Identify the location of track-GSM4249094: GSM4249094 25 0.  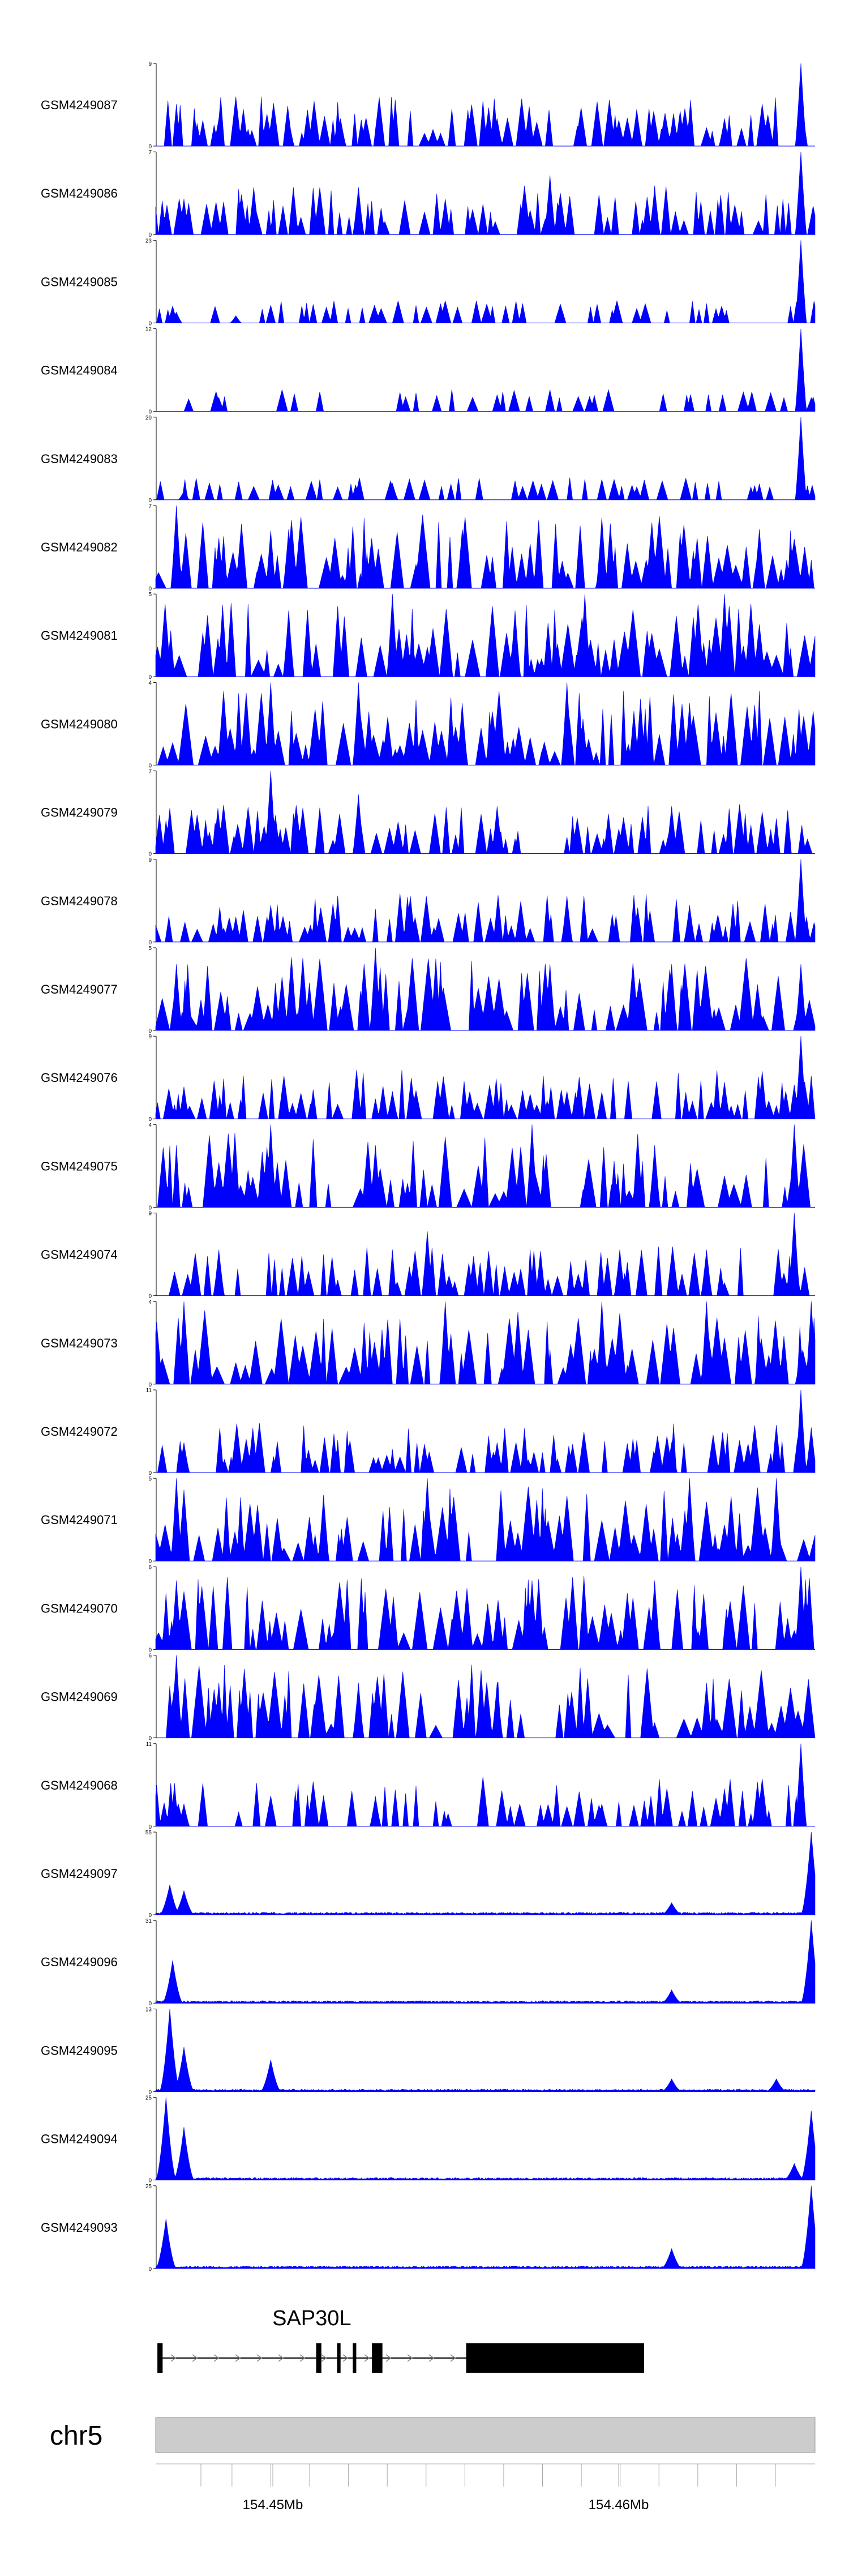
(428, 2139).